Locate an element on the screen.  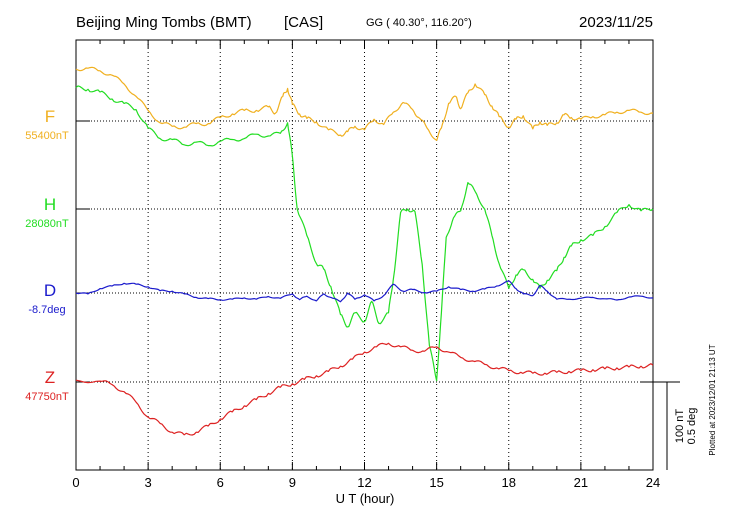
x-tick-labels: 0 3 6 9 12 15 18 21 24 is located at coordinates (366, 482).